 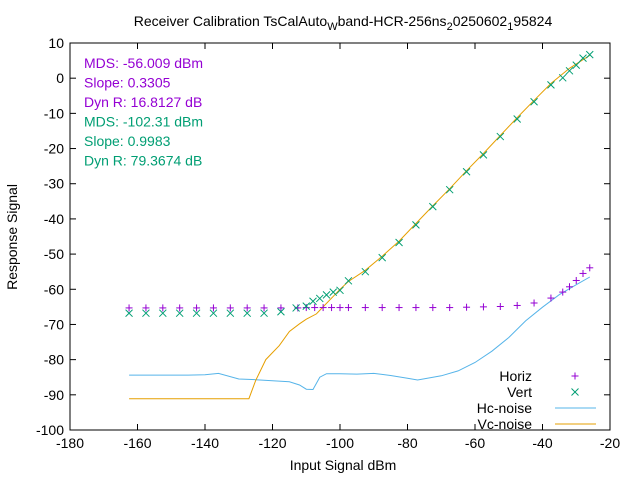 What do you see at coordinates (54, 324) in the screenshot?
I see `y-tick-label: -70` at bounding box center [54, 324].